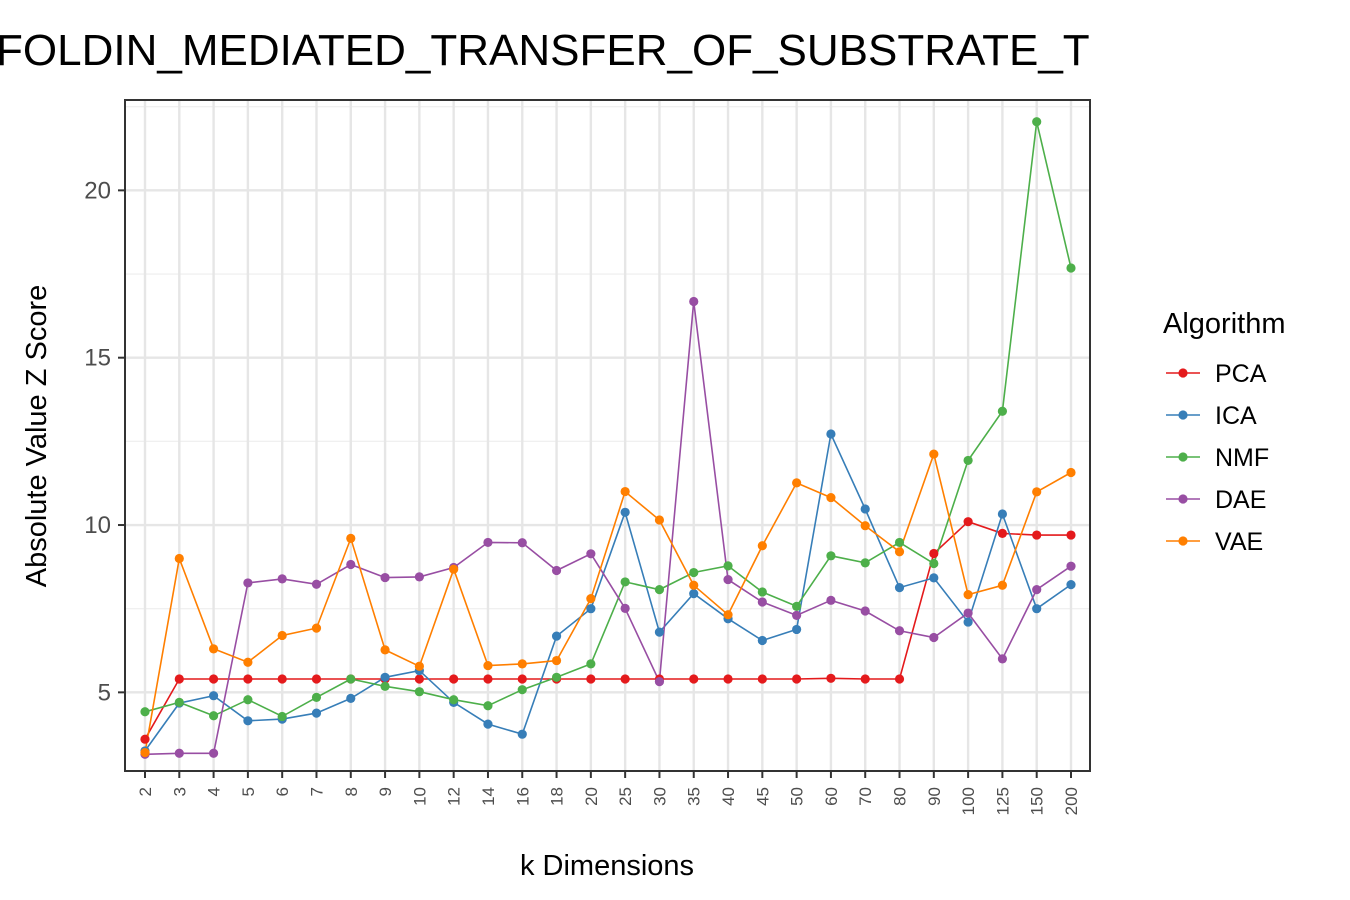 The height and width of the screenshot is (900, 1350). What do you see at coordinates (282, 791) in the screenshot?
I see `x-tick-label: 6` at bounding box center [282, 791].